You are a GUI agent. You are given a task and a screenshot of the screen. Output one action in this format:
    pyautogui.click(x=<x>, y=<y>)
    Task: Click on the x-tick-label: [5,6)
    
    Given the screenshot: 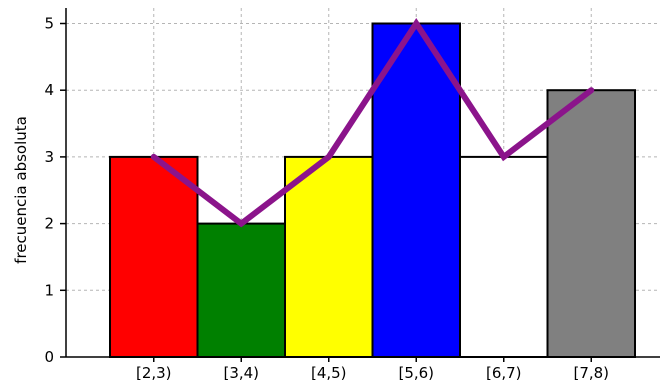 What is the action you would take?
    pyautogui.click(x=416, y=372)
    